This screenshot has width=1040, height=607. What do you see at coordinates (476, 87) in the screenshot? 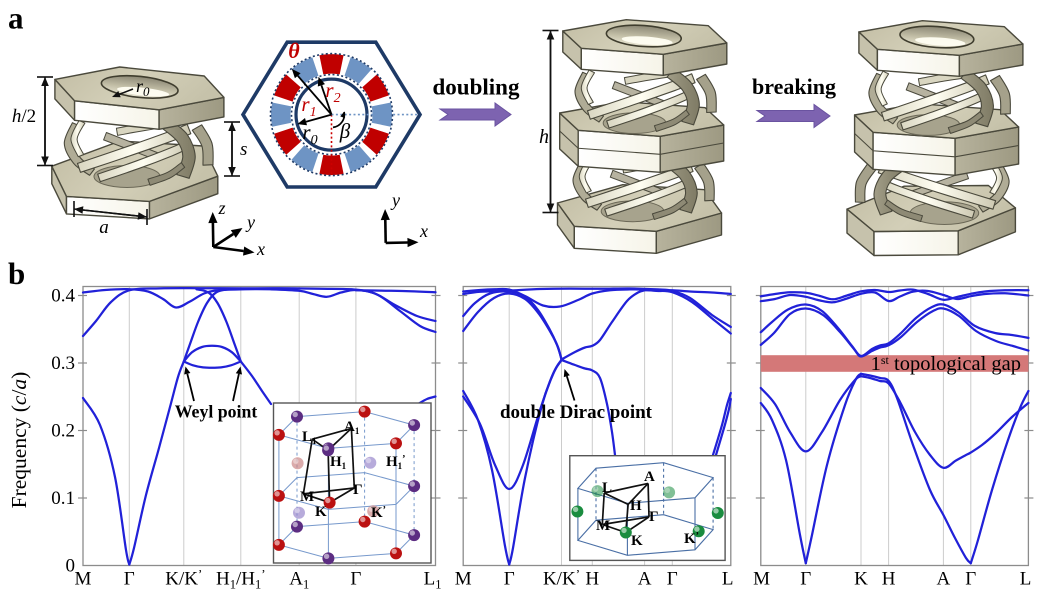
I see `svg-text: doubling` at bounding box center [476, 87].